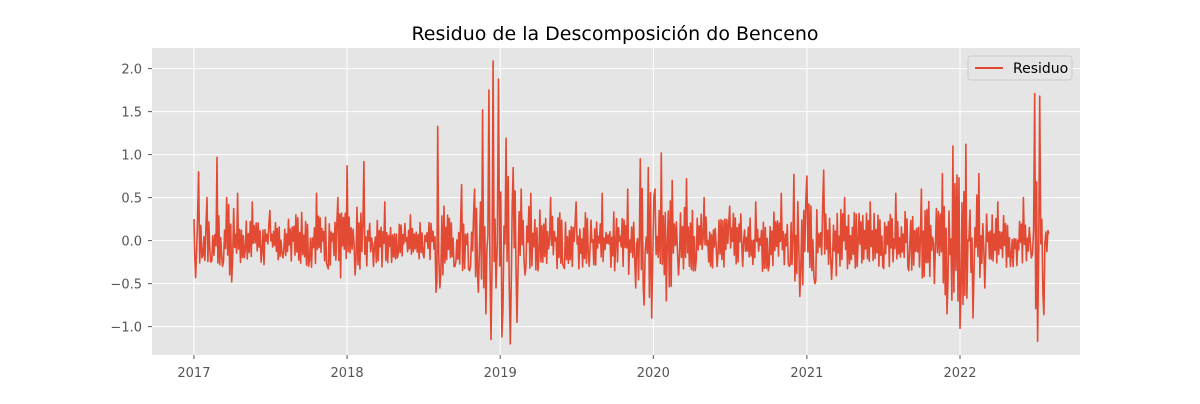 Image resolution: width=1200 pixels, height=404 pixels. I want to click on chart-title: Residuo de la Descomposición do Benceno, so click(614, 34).